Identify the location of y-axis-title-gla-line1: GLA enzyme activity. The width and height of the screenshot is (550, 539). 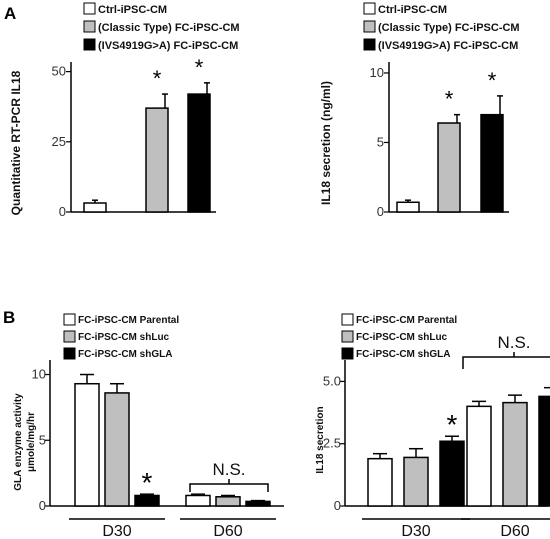
(18, 442).